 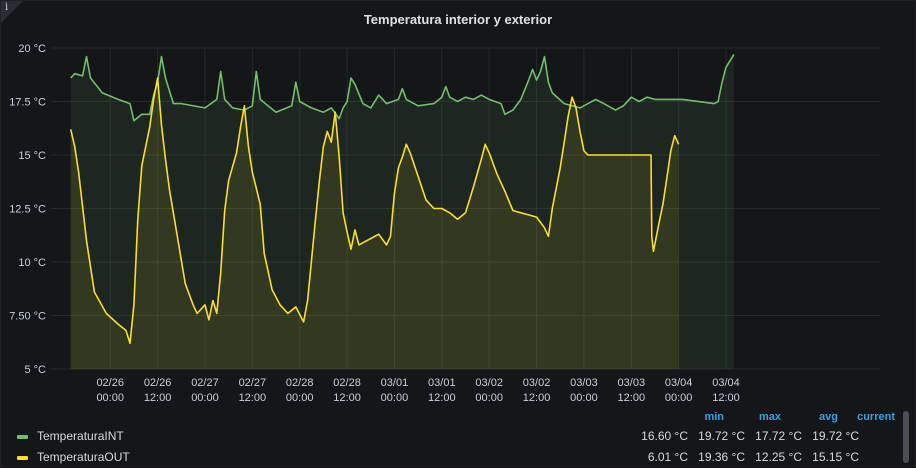 I want to click on y-tick-label: 17.5 °C, so click(x=27, y=103).